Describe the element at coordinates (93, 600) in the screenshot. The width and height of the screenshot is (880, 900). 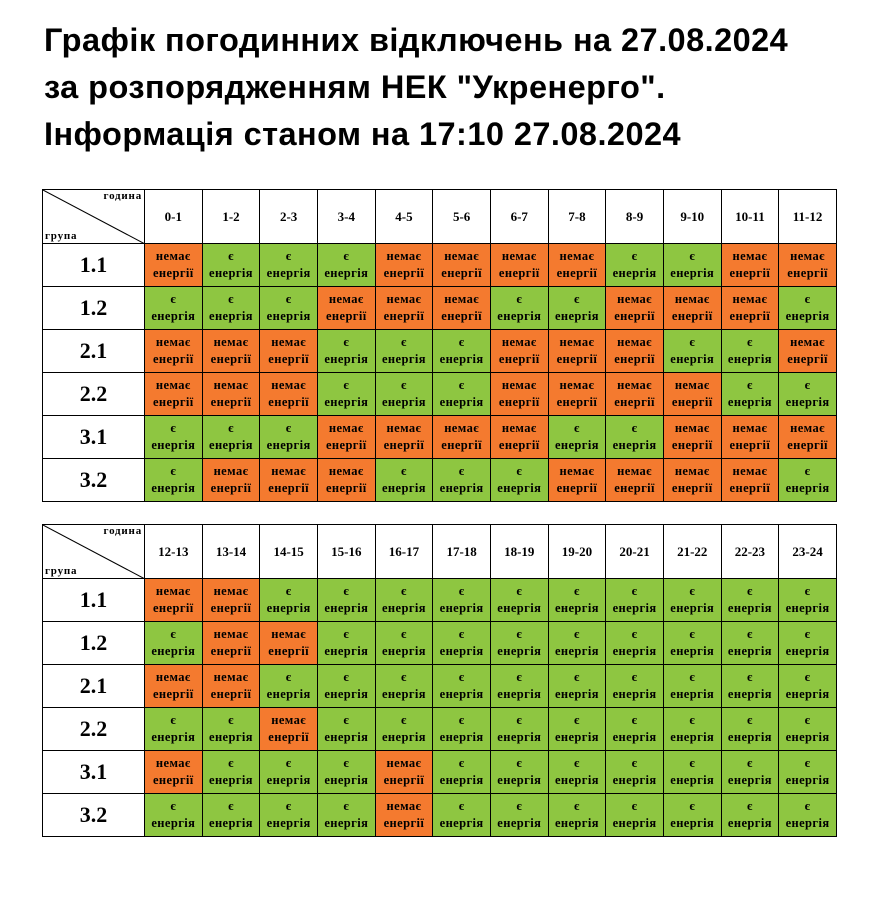
I see `group-label: 1.1` at that location.